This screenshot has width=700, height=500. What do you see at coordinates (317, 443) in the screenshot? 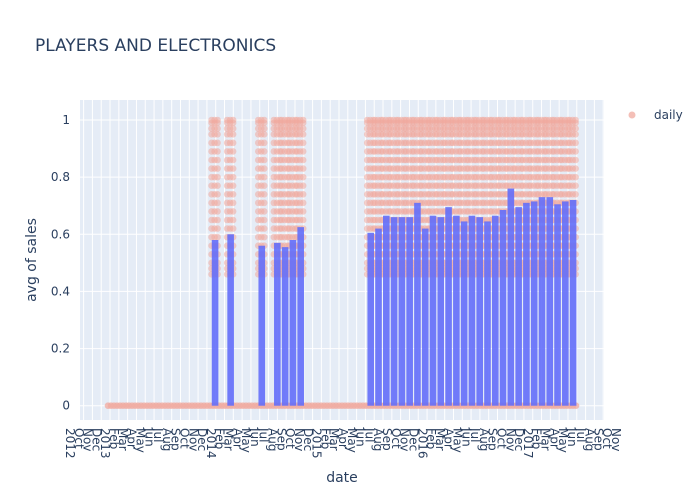
I see `x-tick-label: 2015` at bounding box center [317, 443].